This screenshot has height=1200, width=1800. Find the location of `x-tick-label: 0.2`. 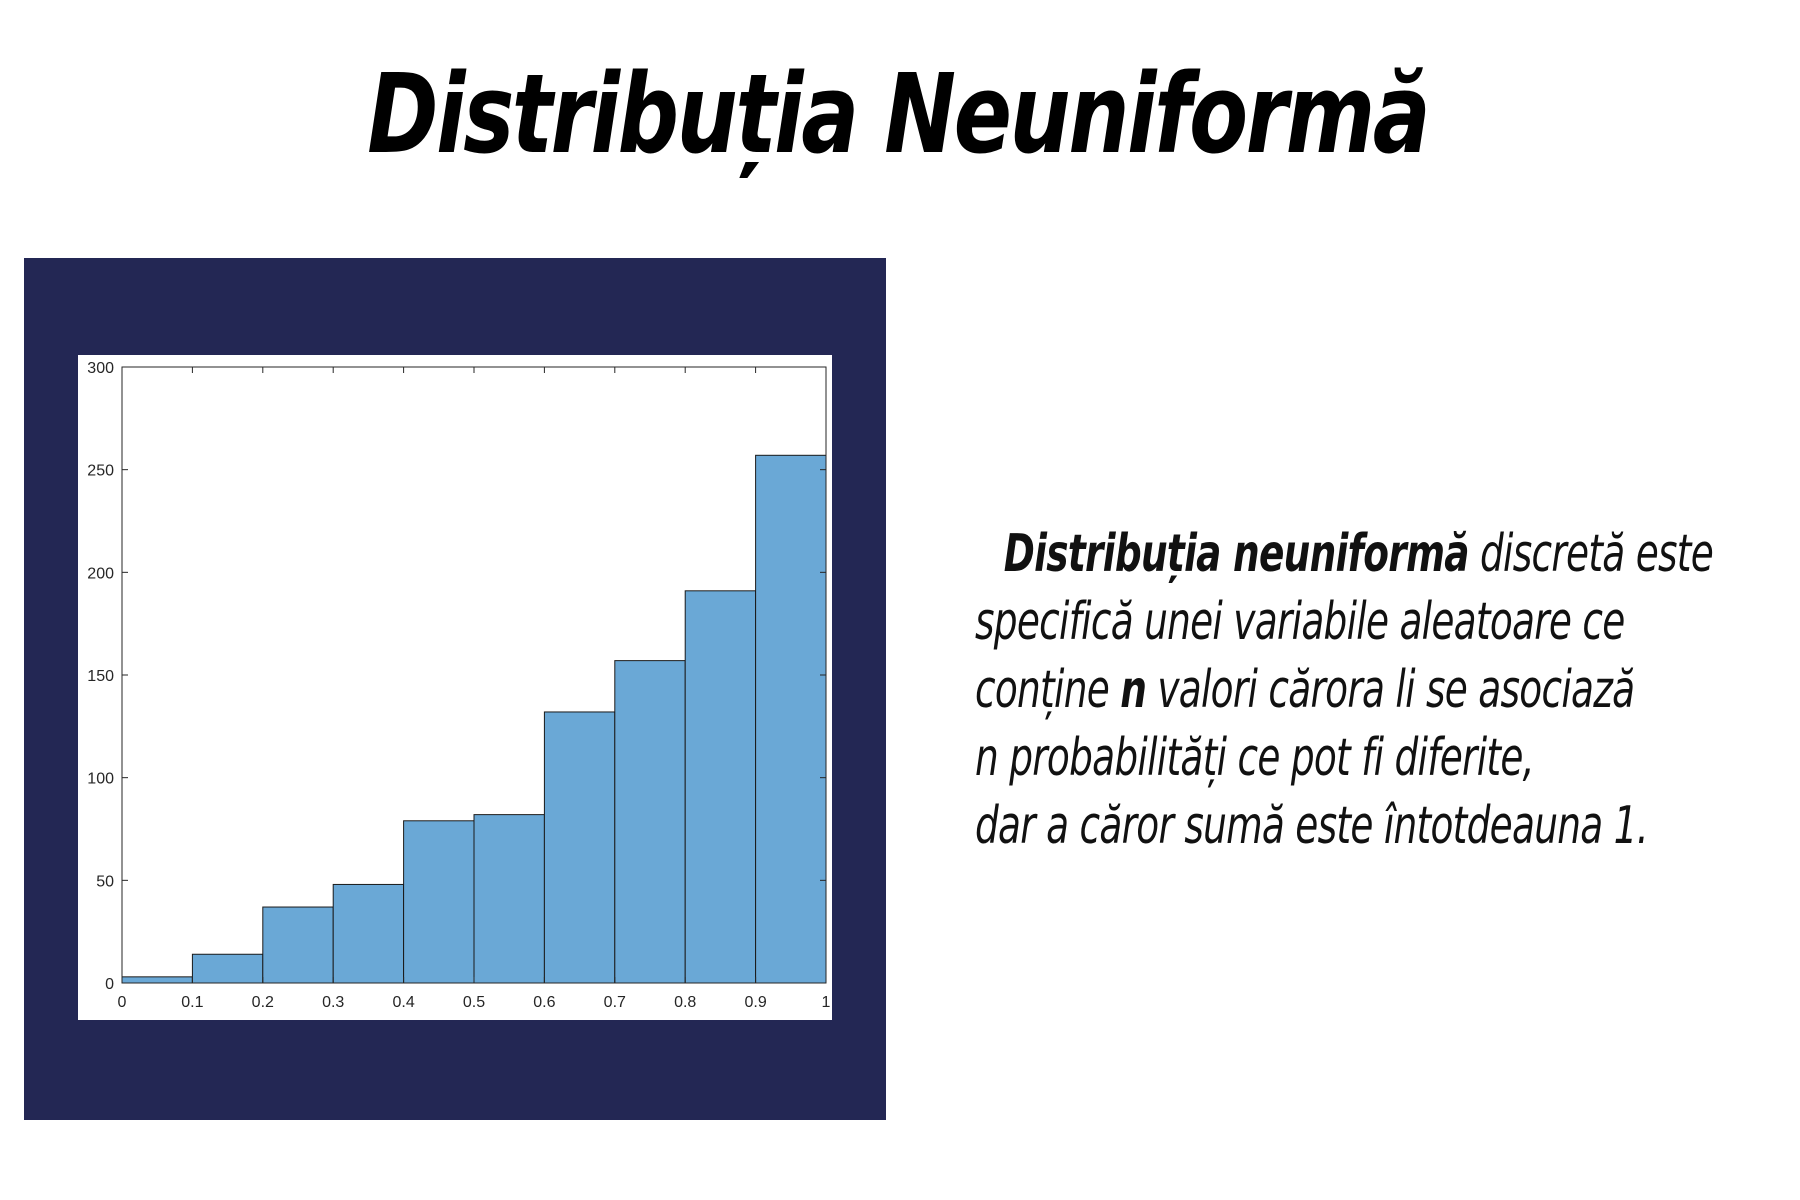

x-tick-label: 0.2 is located at coordinates (263, 1002).